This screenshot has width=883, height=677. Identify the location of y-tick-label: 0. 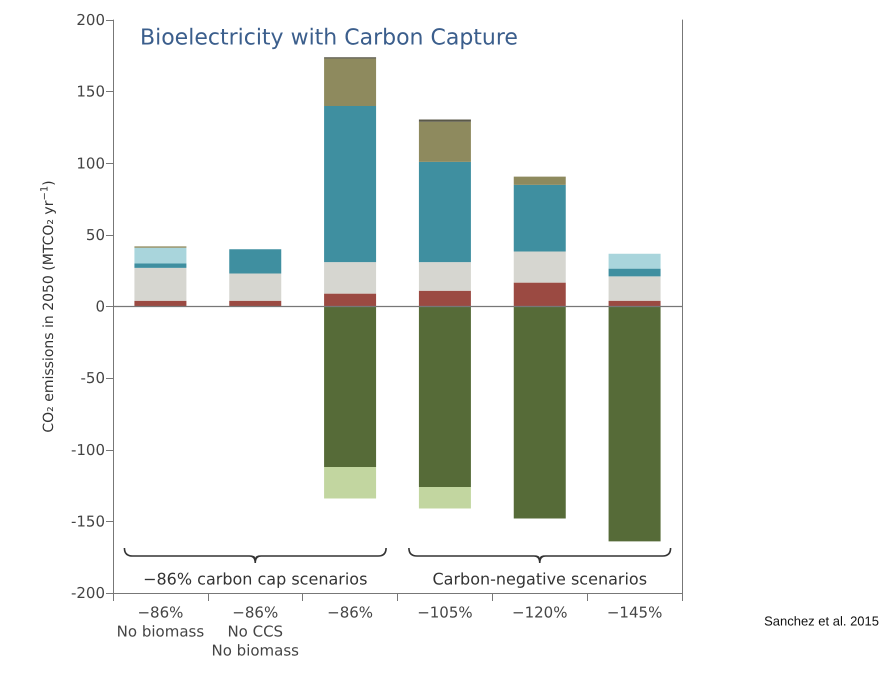
(100, 307).